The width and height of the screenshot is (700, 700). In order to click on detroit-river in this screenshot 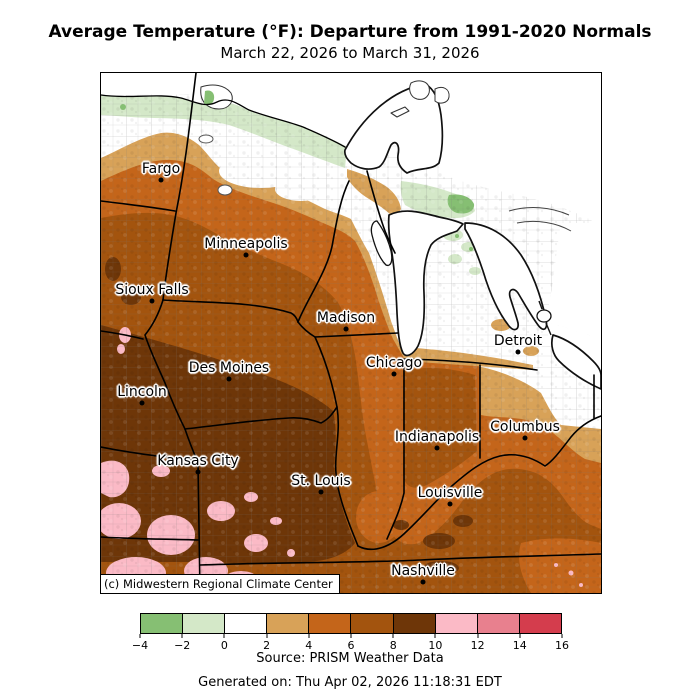, I will do `click(545, 318)`.